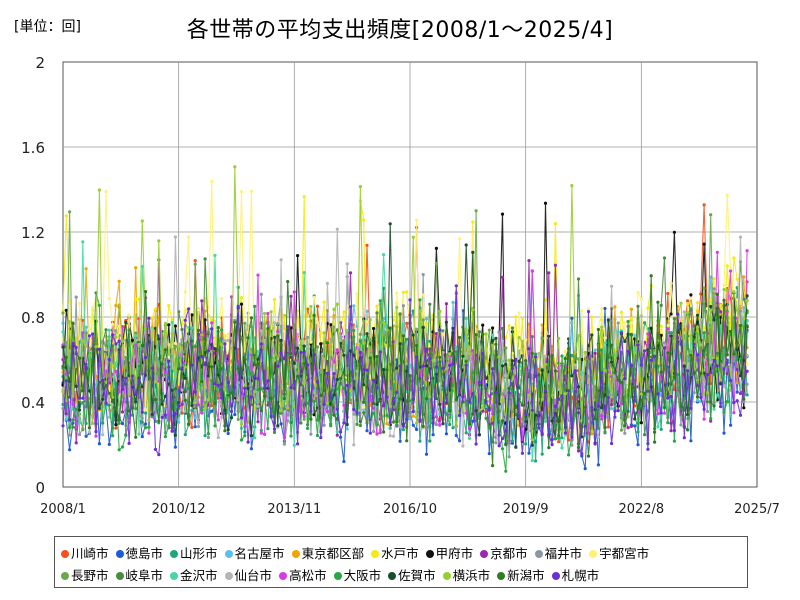  Describe the element at coordinates (65, 576) in the screenshot. I see `legend-marker-icon` at that location.